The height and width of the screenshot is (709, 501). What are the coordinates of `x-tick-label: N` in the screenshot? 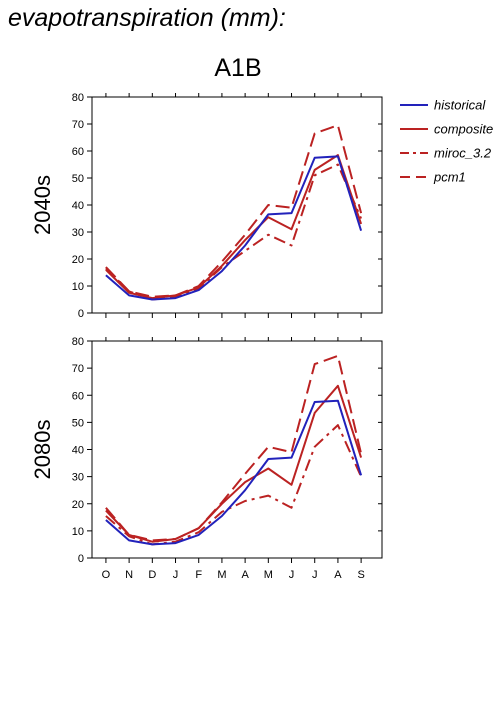 It's located at (129, 575).